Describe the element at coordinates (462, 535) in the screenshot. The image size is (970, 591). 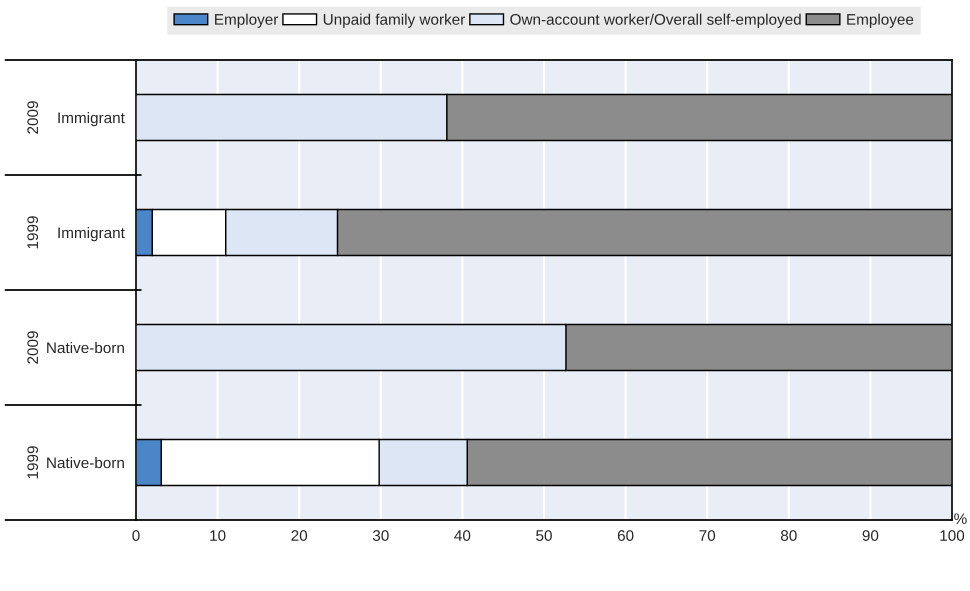
I see `x-tick-label: 40` at that location.